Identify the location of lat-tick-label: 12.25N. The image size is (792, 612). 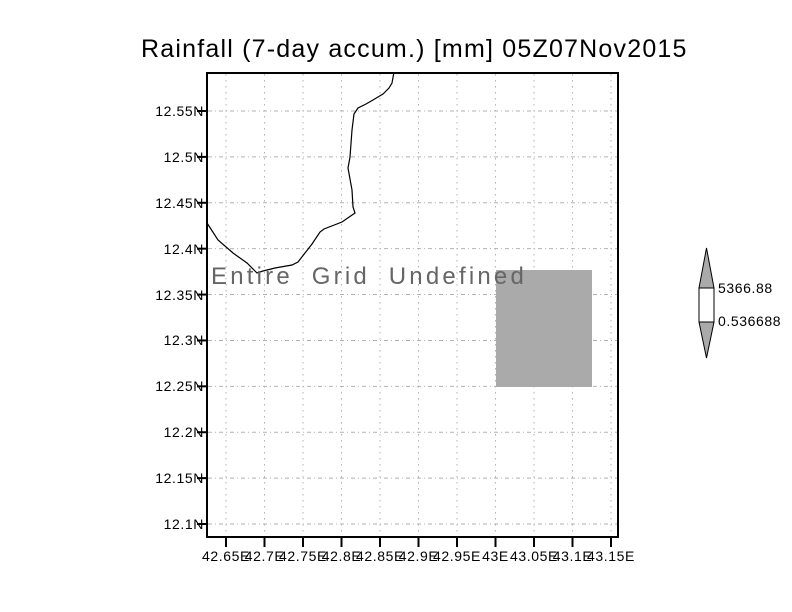
(179, 386).